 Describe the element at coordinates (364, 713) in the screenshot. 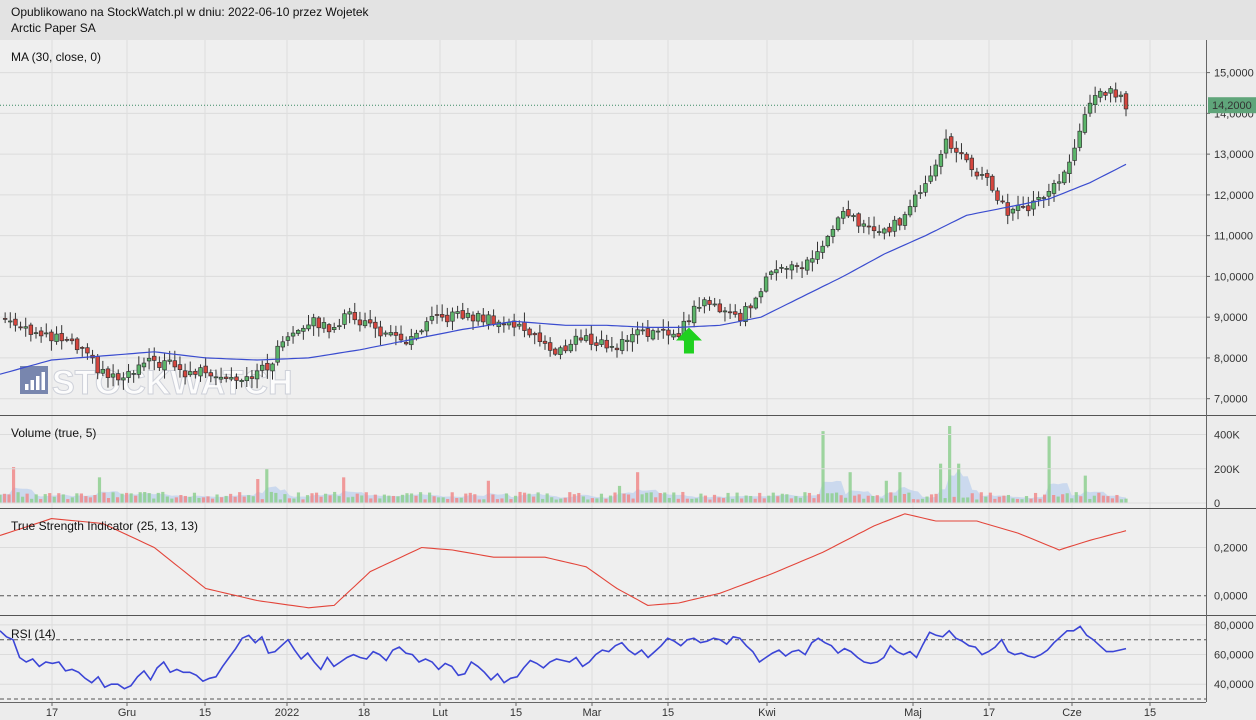

I see `x-tick-label: 18` at that location.